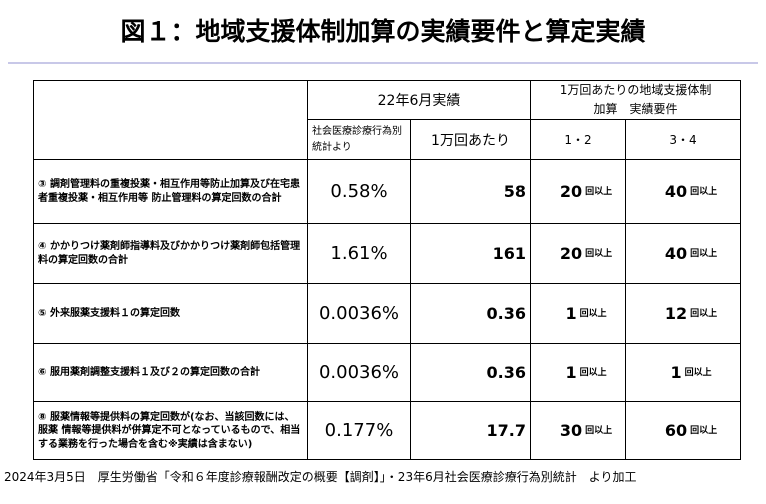 This screenshot has height=504, width=766. Describe the element at coordinates (636, 100) in the screenshot. I see `requirement-header: 1万回あたりの地域支援体制 加算 実績要件` at that location.